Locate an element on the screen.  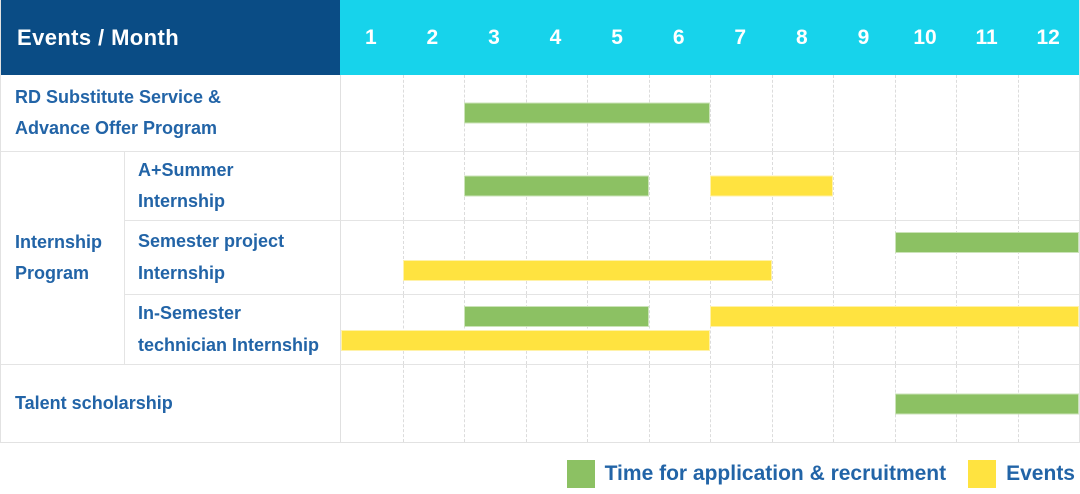
label-line: Program is located at coordinates (52, 273).